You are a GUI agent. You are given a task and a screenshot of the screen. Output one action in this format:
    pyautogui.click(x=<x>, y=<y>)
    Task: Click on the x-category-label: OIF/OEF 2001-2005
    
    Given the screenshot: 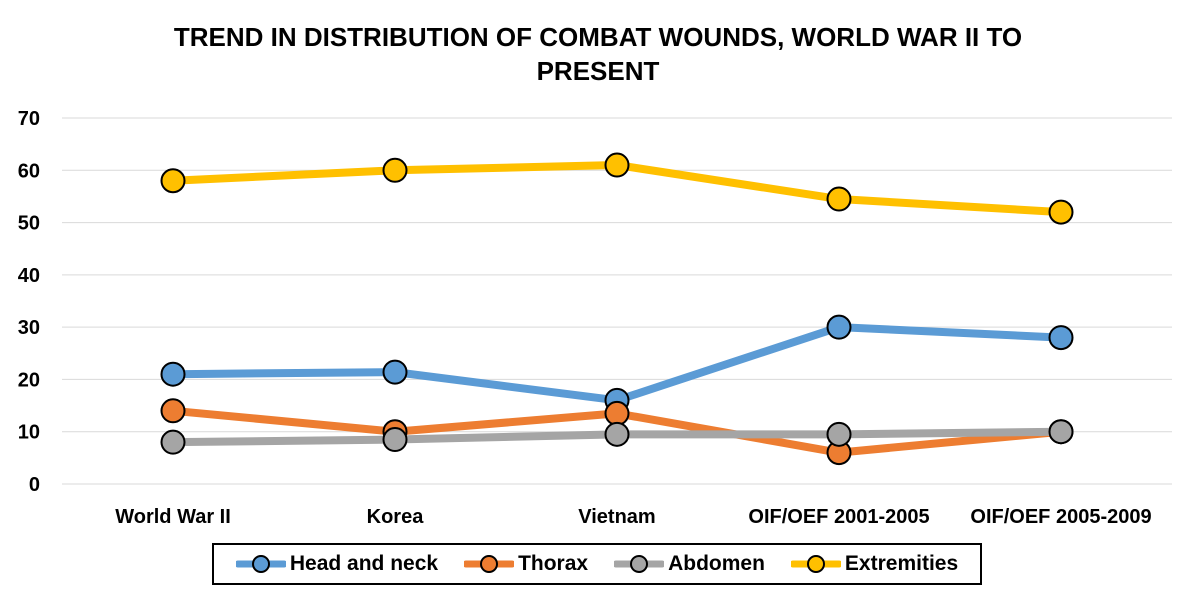 What is the action you would take?
    pyautogui.click(x=838, y=517)
    